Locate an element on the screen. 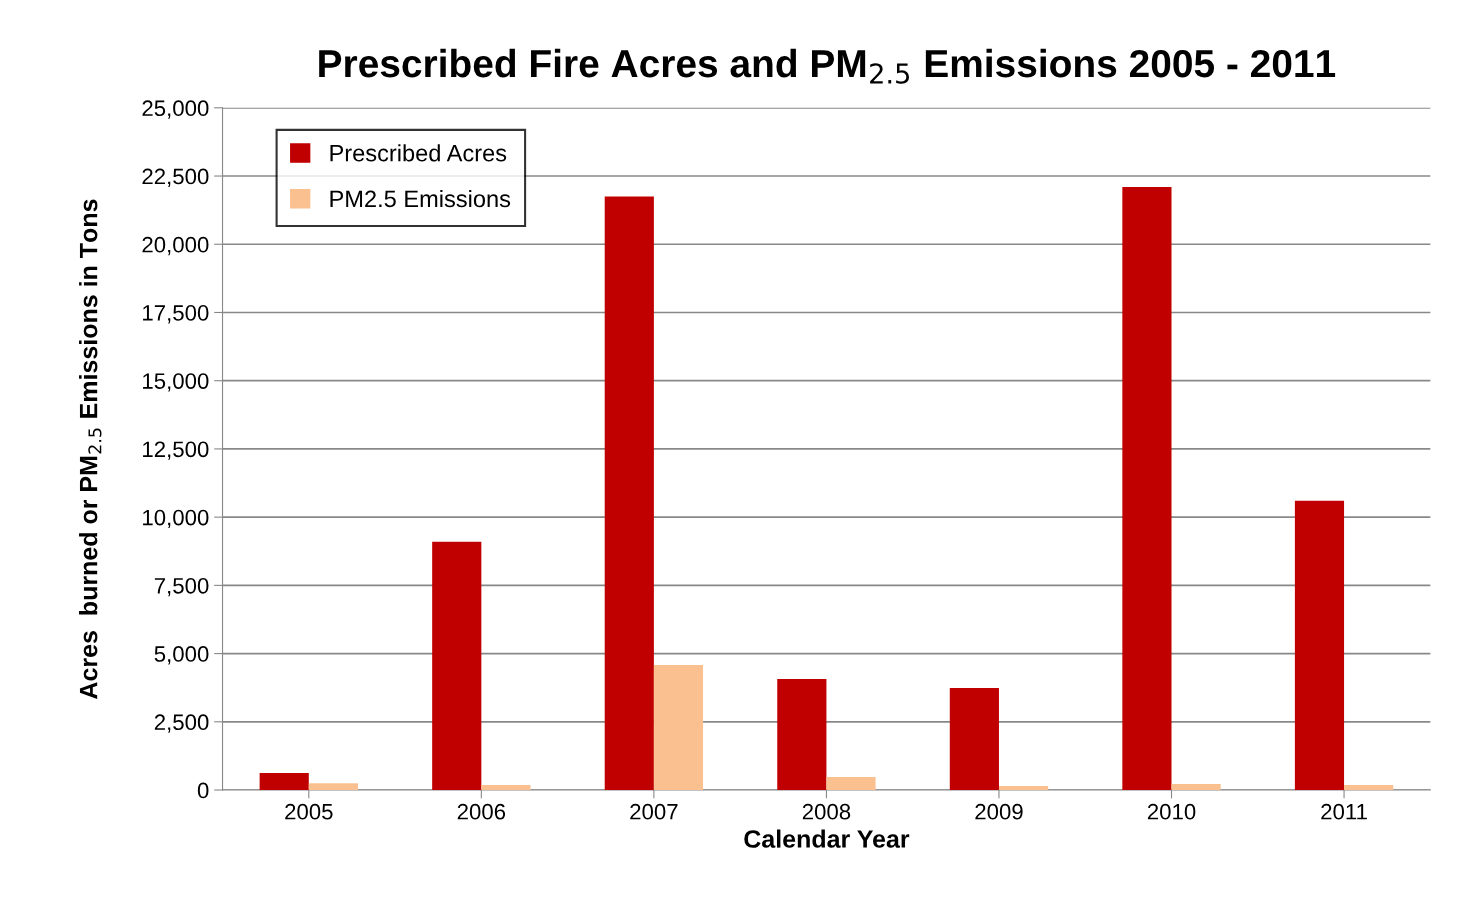 Image resolution: width=1464 pixels, height=906 pixels. x-tick-label: 2011 is located at coordinates (1344, 811).